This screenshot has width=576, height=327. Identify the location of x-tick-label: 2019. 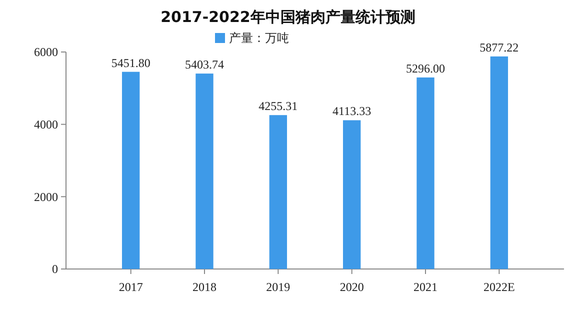
(278, 287).